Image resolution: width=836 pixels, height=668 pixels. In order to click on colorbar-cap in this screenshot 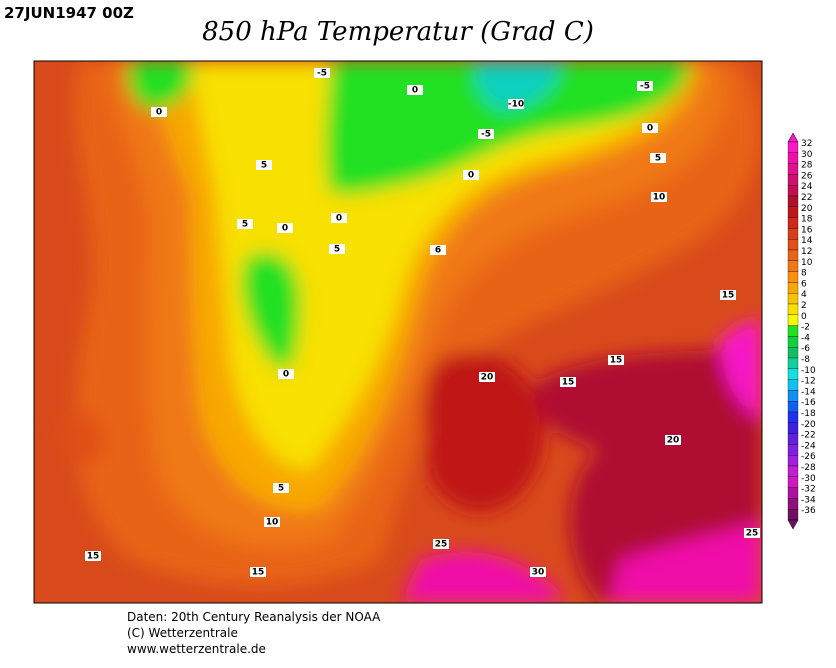, I will do `click(793, 137)`.